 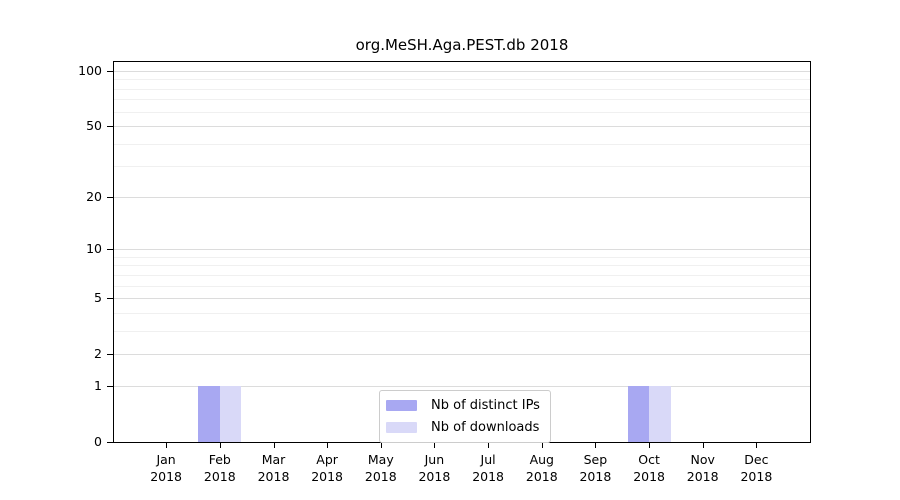 I want to click on x-tick-label-jun: Jun 2018, so click(x=434, y=468).